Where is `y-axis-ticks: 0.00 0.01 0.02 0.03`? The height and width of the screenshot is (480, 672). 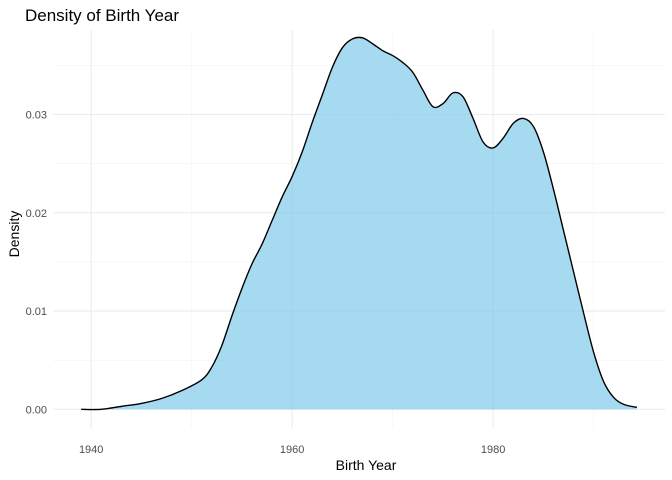 y-axis-ticks: 0.00 0.01 0.02 0.03 is located at coordinates (36, 263).